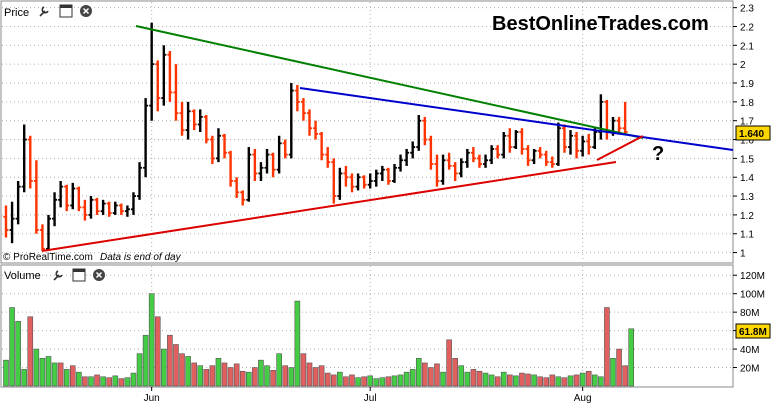 The height and width of the screenshot is (405, 774). Describe the element at coordinates (747, 9) in the screenshot. I see `price-tick-label: 2.3` at that location.